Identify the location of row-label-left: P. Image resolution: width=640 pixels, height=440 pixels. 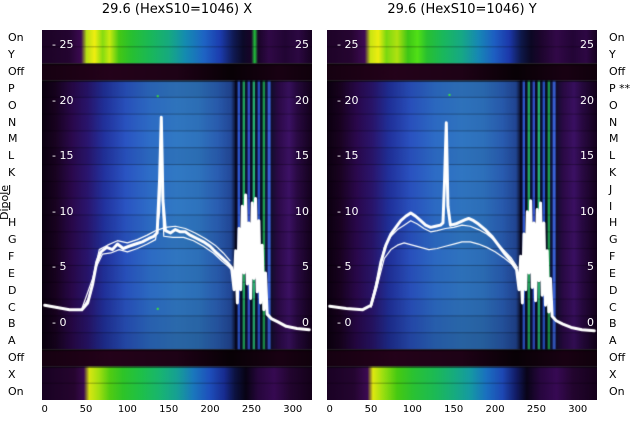
(11, 88).